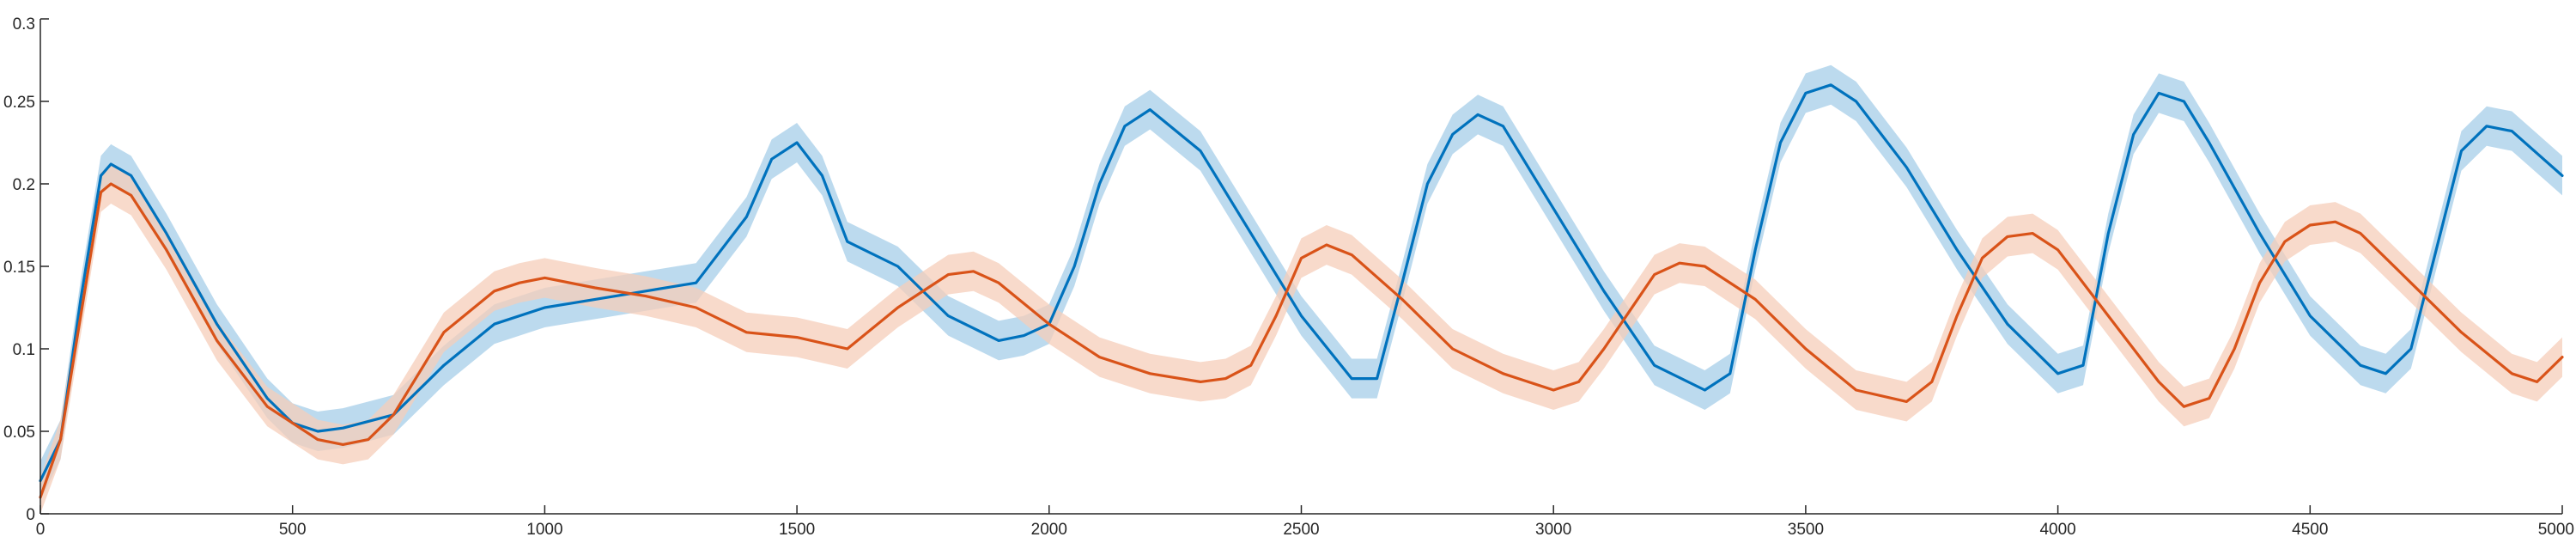 This screenshot has height=537, width=2576. I want to click on x-tick-label: 1000, so click(544, 529).